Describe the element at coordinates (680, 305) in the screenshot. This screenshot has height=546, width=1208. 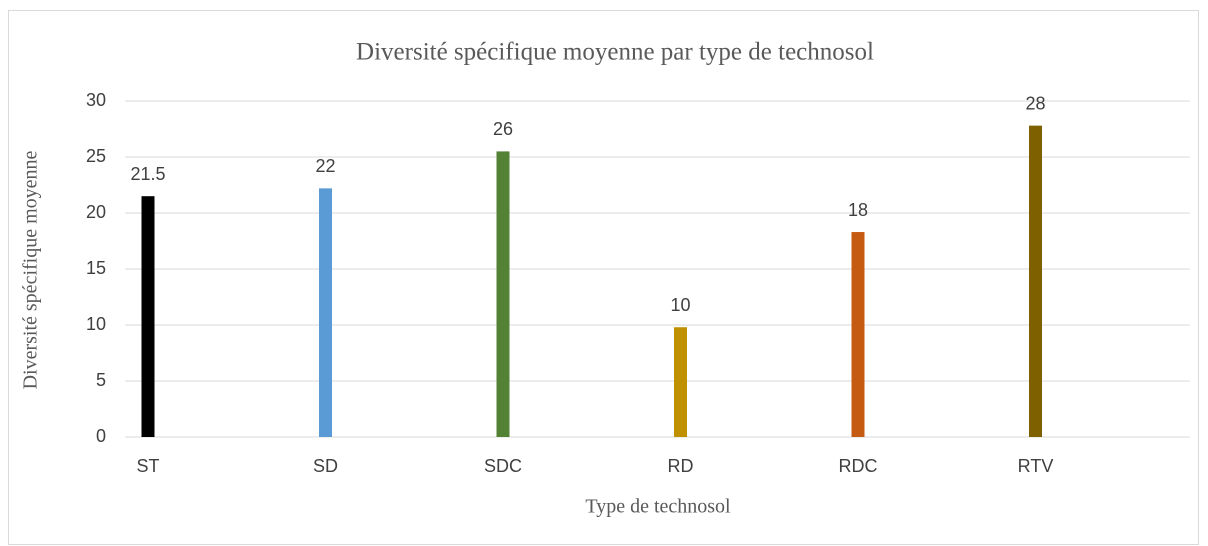
I see `data-label: 10` at that location.